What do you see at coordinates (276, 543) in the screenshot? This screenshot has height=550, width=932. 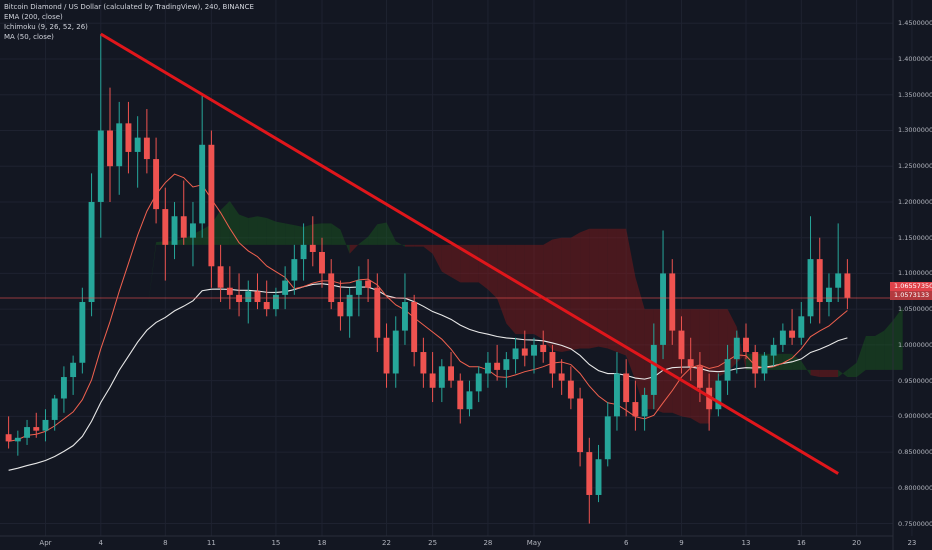 I see `x-tick-label: 15` at bounding box center [276, 543].